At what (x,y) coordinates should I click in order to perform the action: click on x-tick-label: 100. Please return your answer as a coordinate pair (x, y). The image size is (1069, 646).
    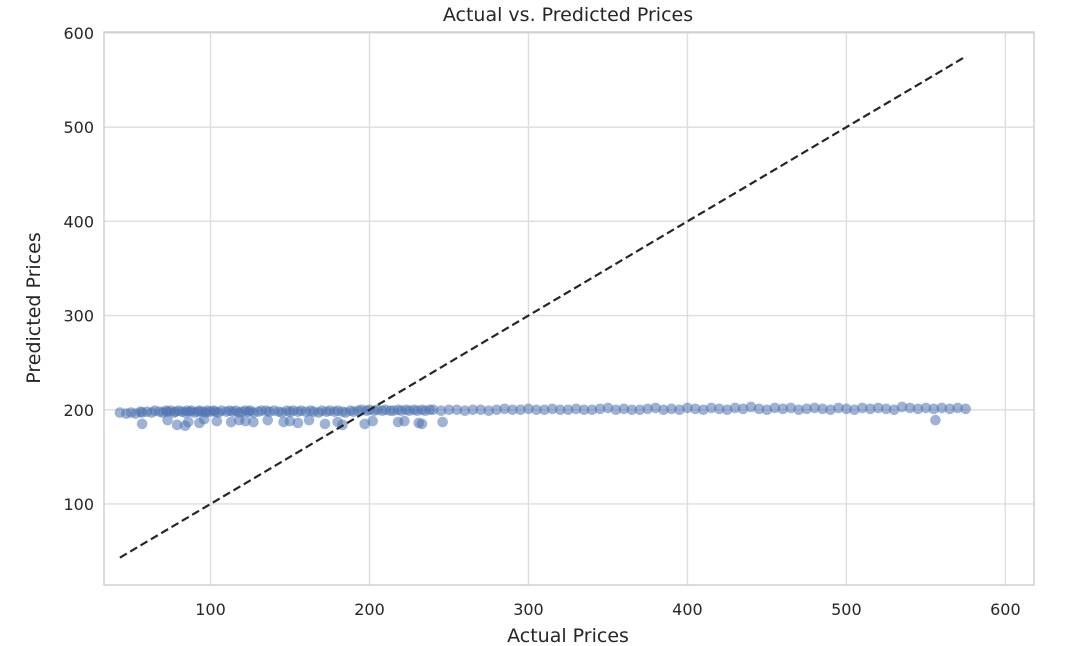
    Looking at the image, I should click on (210, 609).